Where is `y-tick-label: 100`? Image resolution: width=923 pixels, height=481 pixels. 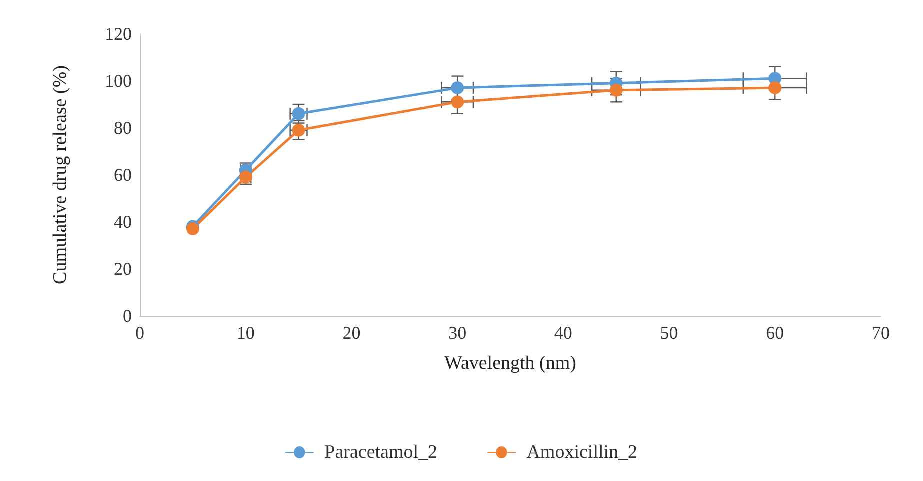 y-tick-label: 100 is located at coordinates (118, 81).